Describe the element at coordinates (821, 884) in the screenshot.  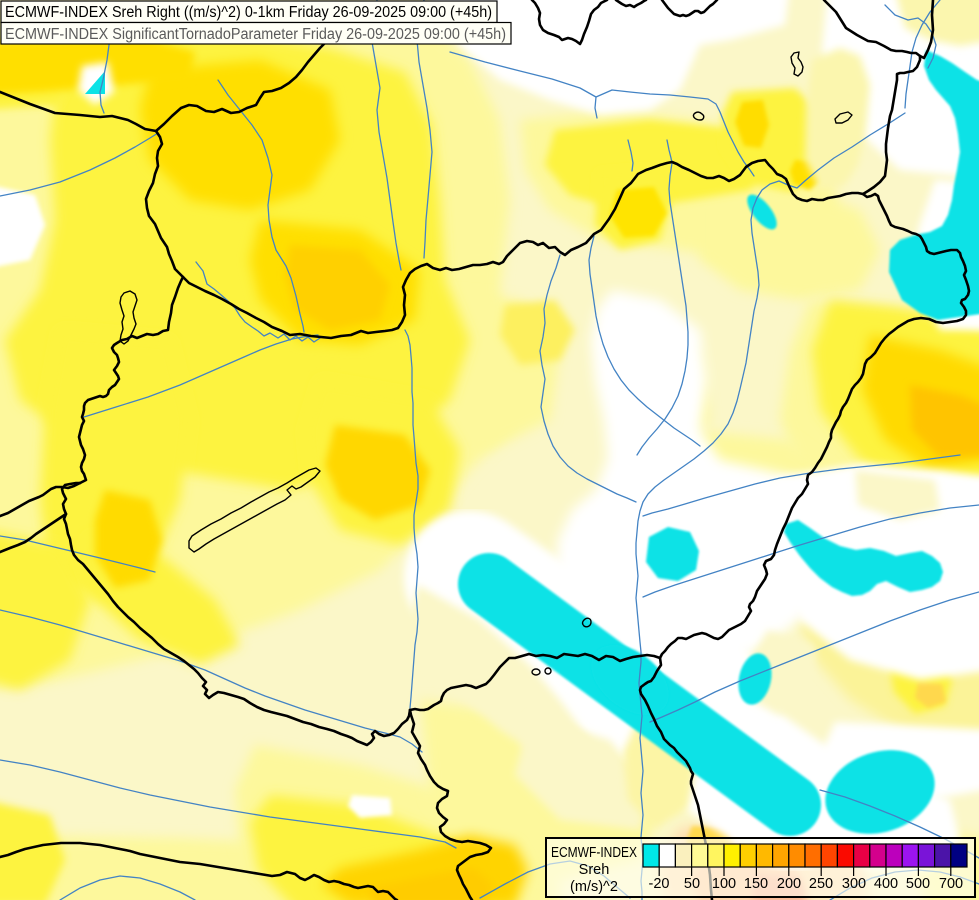
I see `svg-text: 250` at that location.